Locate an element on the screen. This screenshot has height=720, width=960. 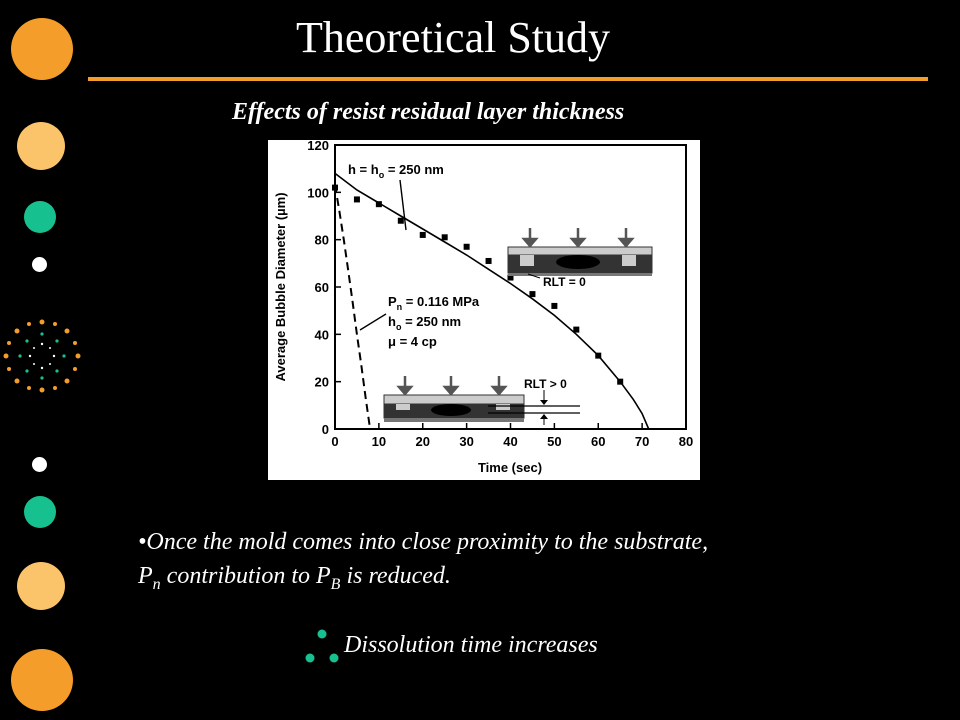
y-tick-label: 40 is located at coordinates (322, 334).